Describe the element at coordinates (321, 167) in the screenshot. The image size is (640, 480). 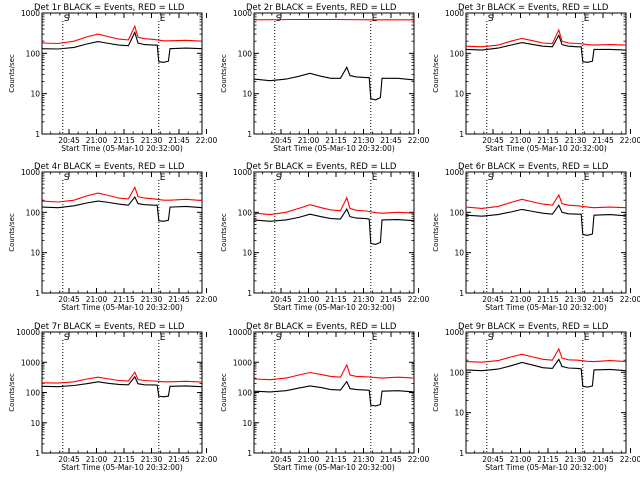
I see `panel-title: Det 5r BLACK = Events, RED = LLD` at that location.